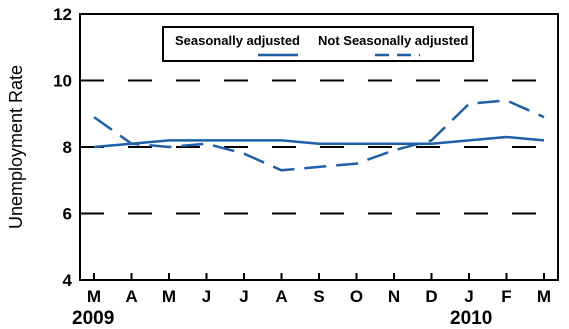 This screenshot has width=569, height=329. I want to click on y-tick-label: 8, so click(67, 147).